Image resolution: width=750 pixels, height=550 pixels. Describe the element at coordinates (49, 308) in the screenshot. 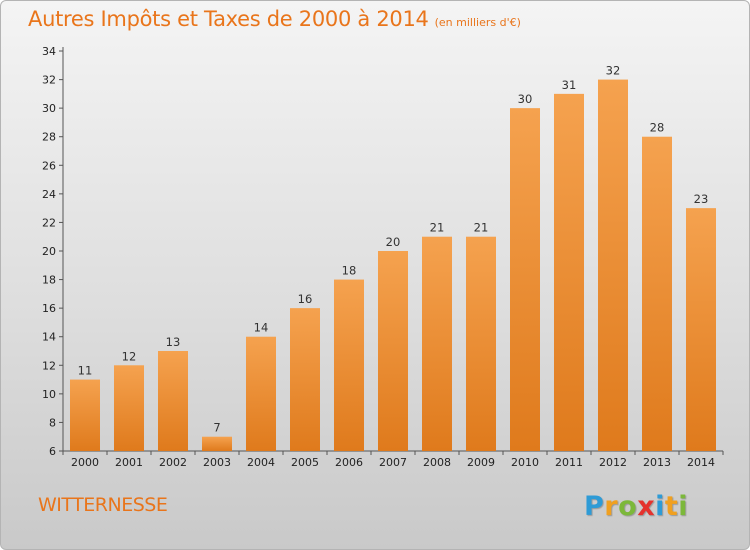

I see `y-tick-label: 16` at that location.